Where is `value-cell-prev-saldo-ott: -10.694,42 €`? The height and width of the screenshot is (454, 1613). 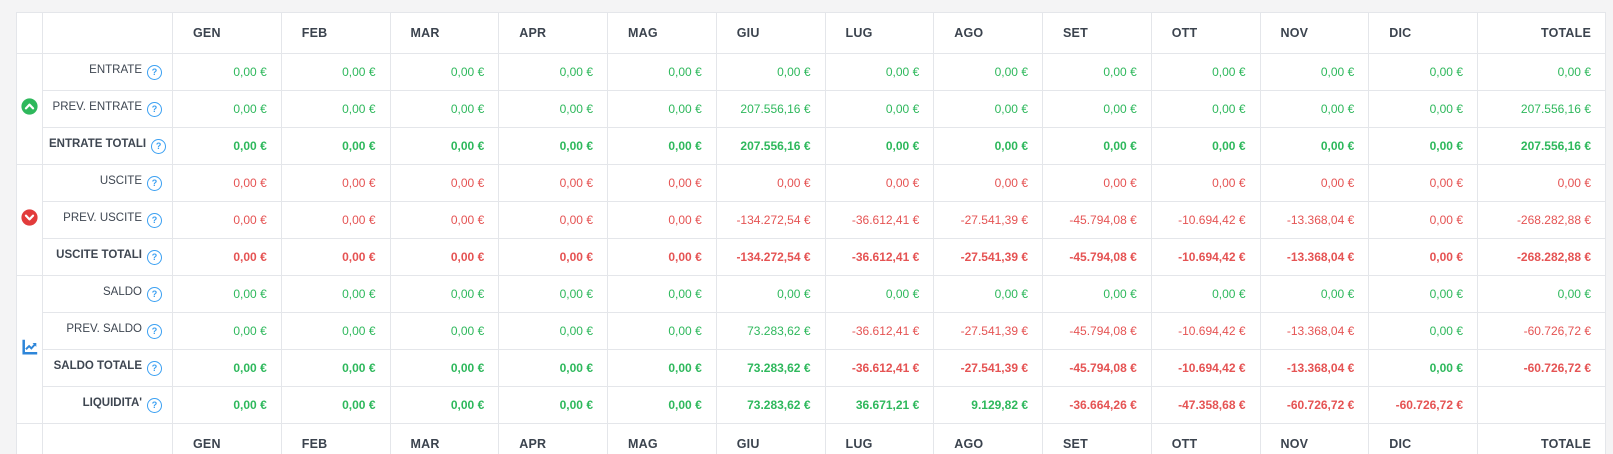 value-cell-prev-saldo-ott: -10.694,42 € is located at coordinates (1205, 331).